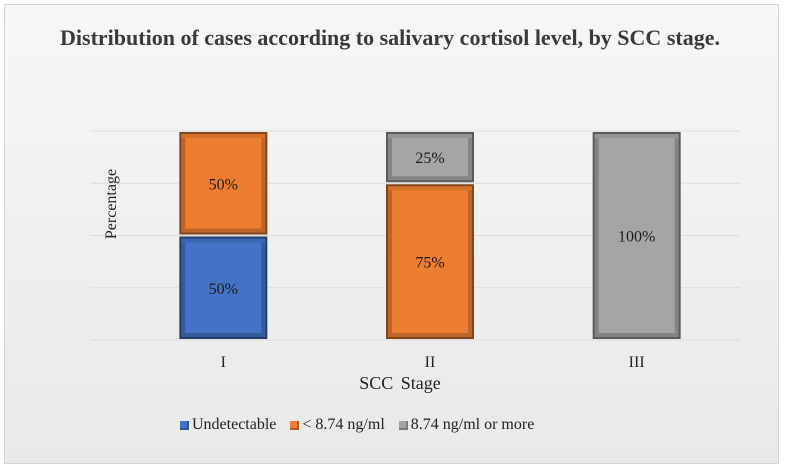 This screenshot has width=785, height=470. What do you see at coordinates (472, 424) in the screenshot?
I see `legend-label-above-threshold: 8.74 ng/ml or more` at bounding box center [472, 424].